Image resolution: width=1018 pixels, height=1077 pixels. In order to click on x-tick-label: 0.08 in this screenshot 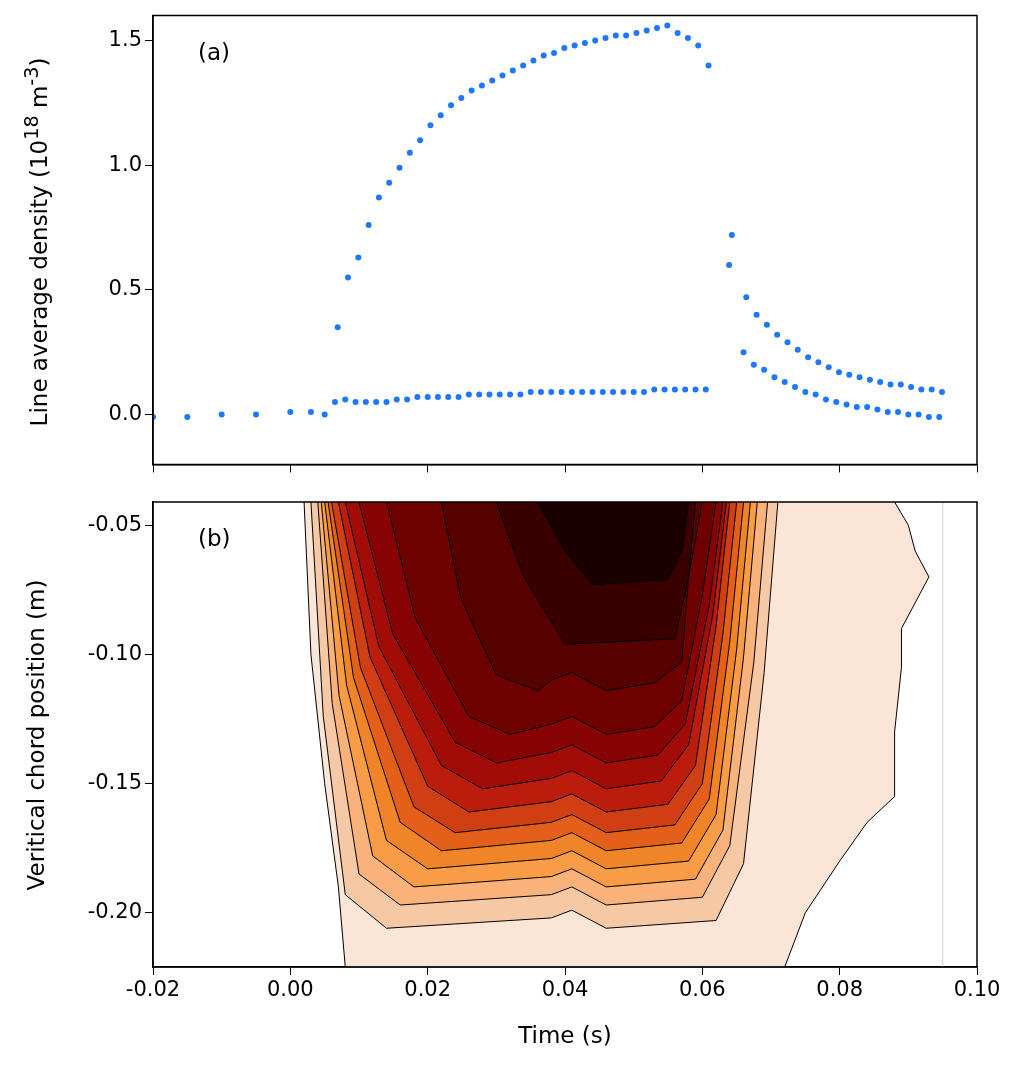, I will do `click(840, 989)`.